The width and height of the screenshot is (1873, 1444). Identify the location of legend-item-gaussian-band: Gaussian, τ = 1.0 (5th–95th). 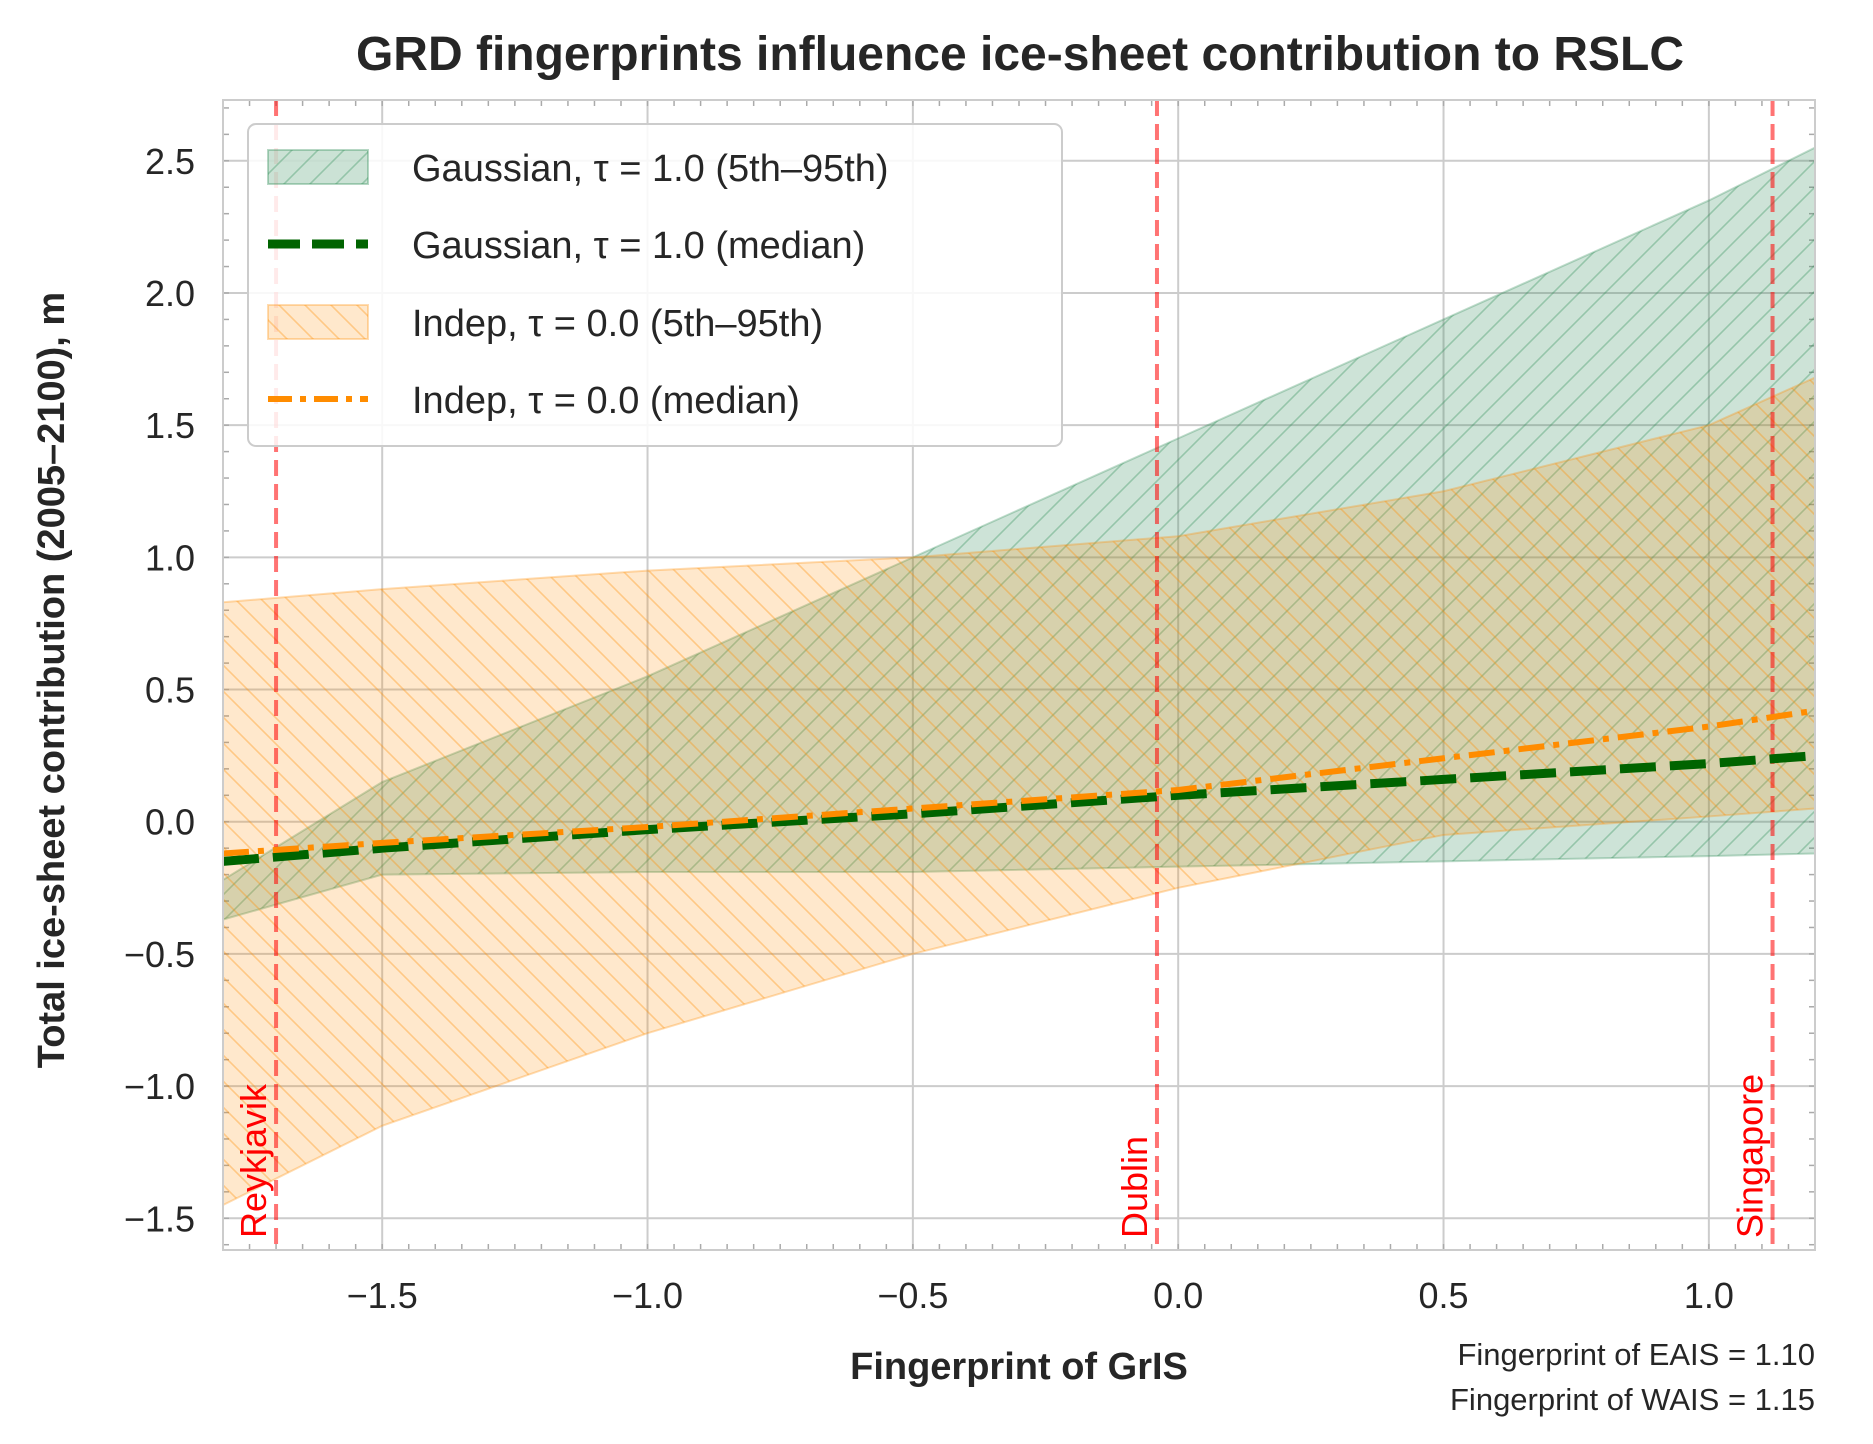
(578, 169).